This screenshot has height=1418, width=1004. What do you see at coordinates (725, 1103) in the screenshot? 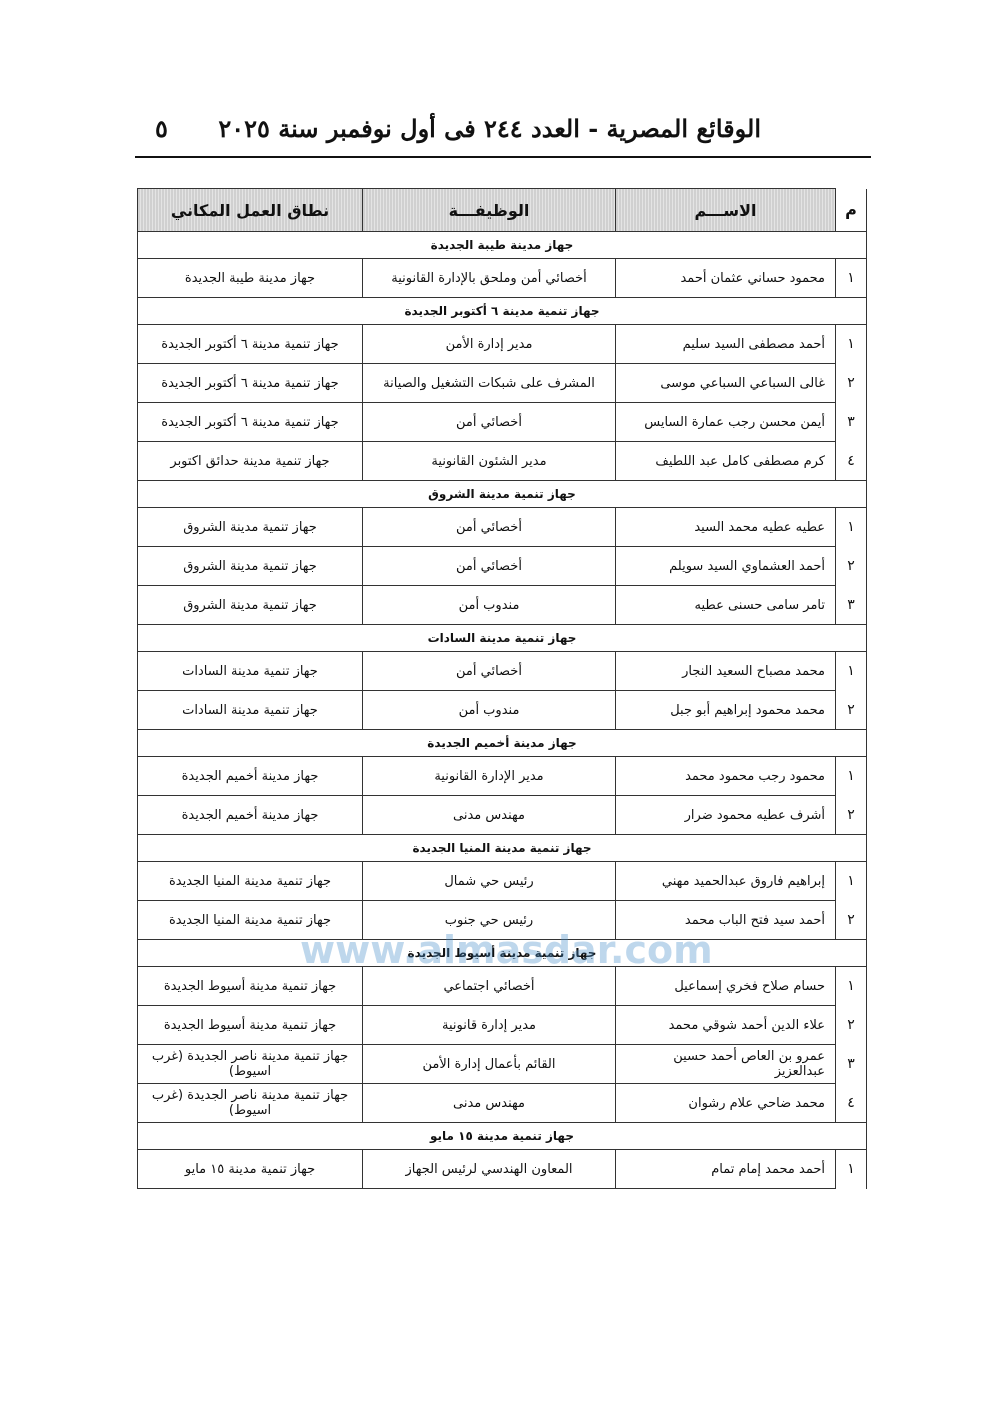
I see `employee-name: محمد ضاحي علام رشوان` at bounding box center [725, 1103].